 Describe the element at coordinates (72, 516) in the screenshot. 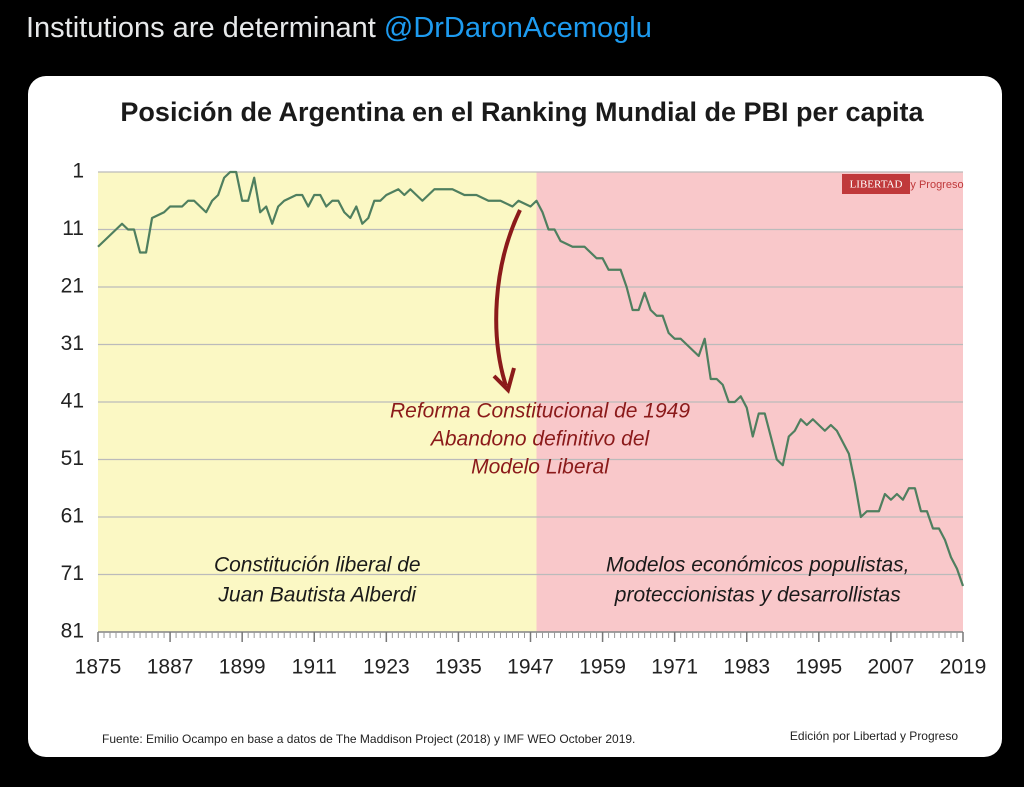

I see `y-tick-label: 61` at that location.